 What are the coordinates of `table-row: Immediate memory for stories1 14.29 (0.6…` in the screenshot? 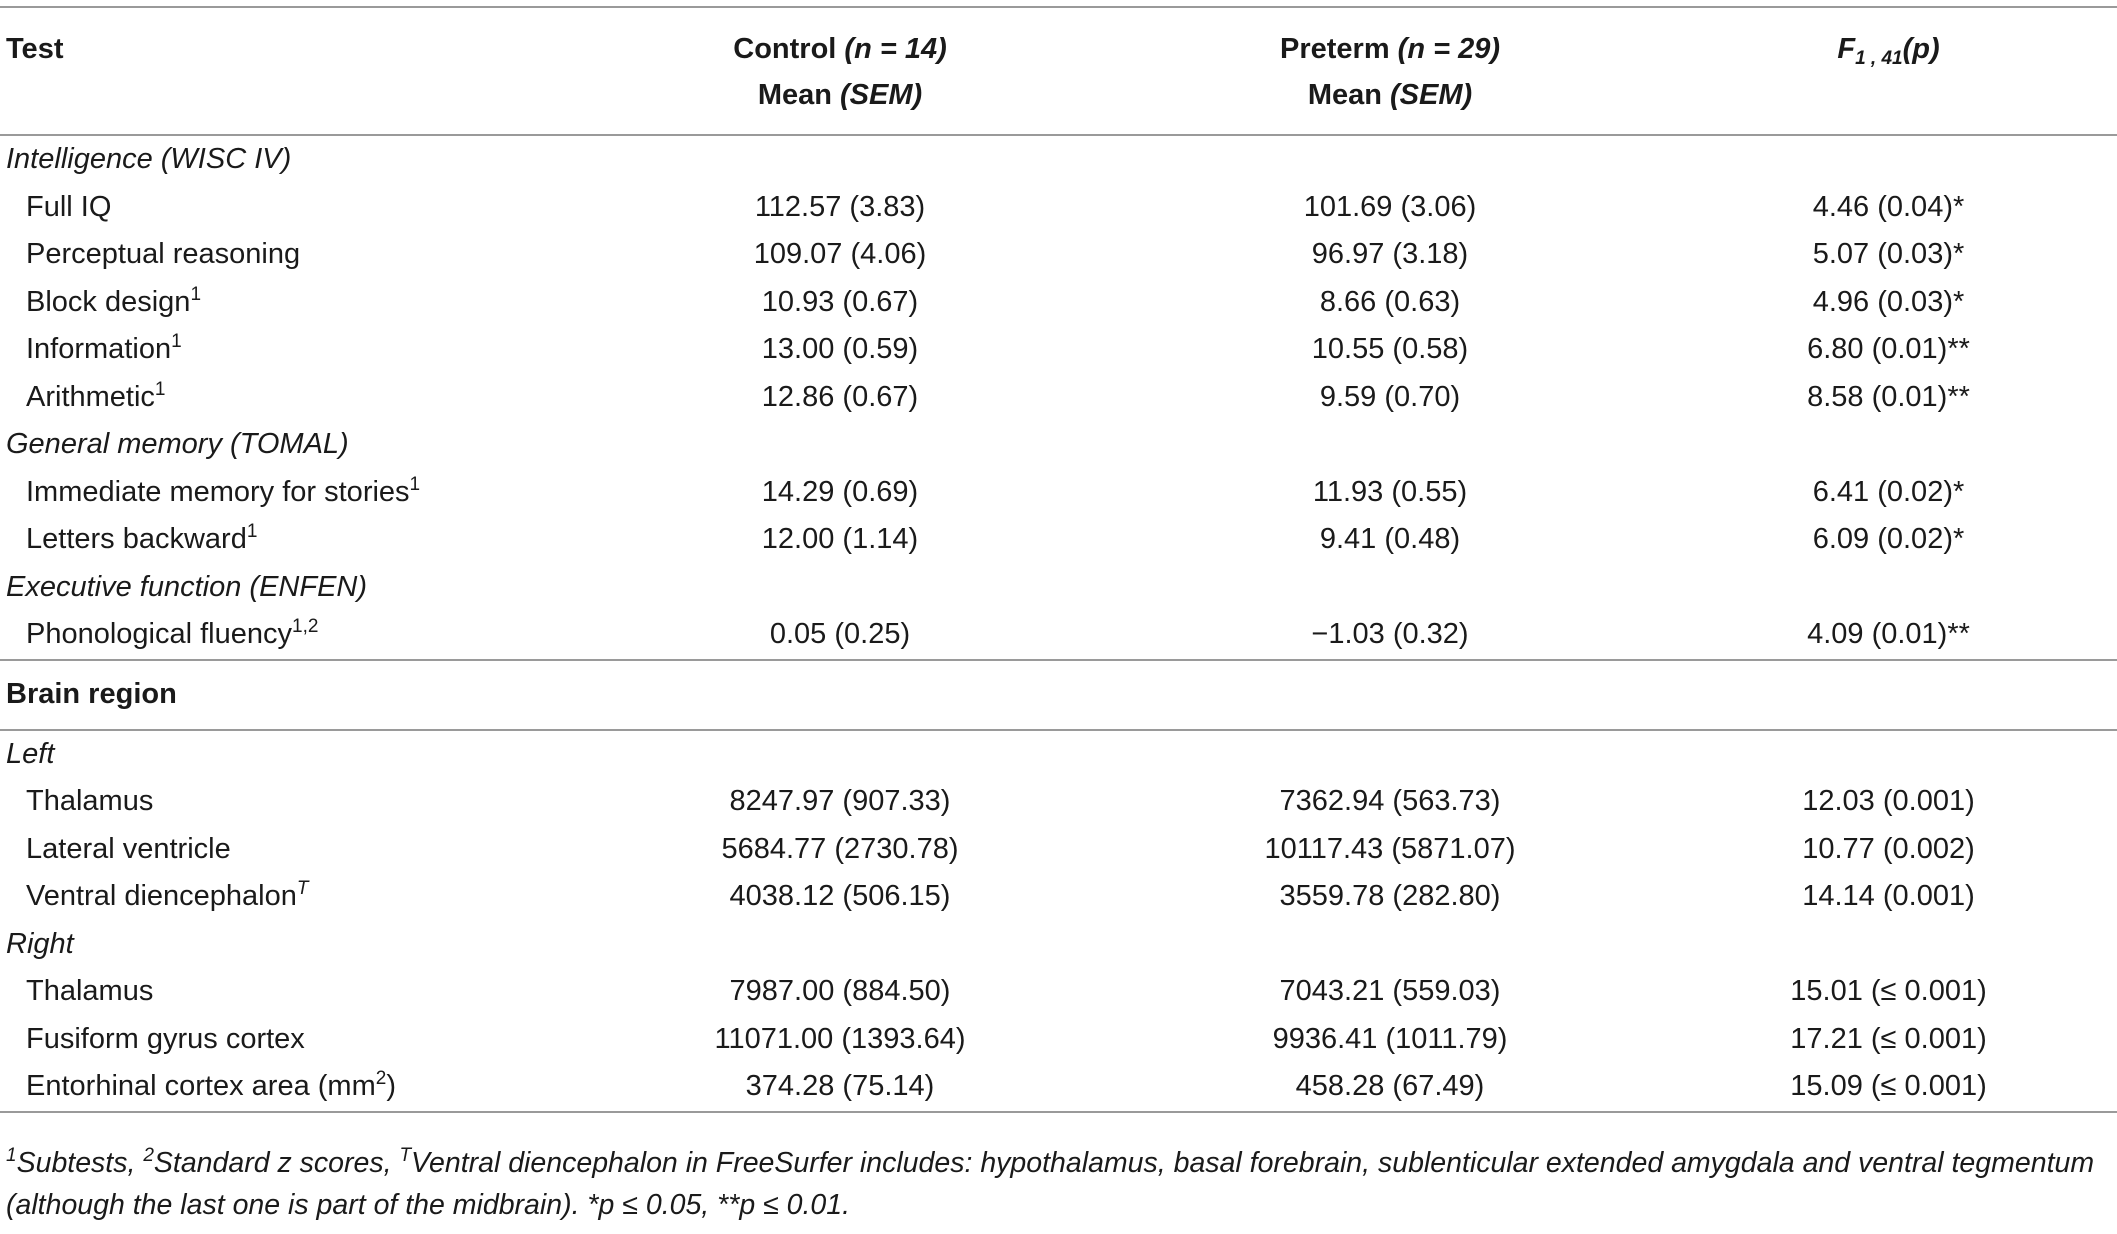 It's located at (1058, 493).